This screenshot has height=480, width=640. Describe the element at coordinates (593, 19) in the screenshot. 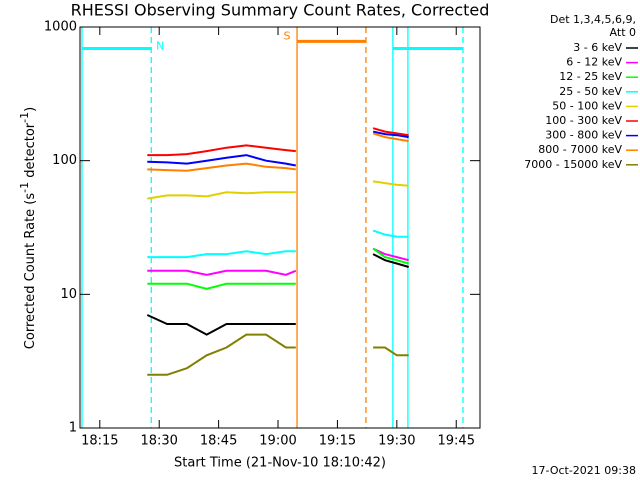

I see `legend-header: Det 1,3,4,5,6,9,` at that location.